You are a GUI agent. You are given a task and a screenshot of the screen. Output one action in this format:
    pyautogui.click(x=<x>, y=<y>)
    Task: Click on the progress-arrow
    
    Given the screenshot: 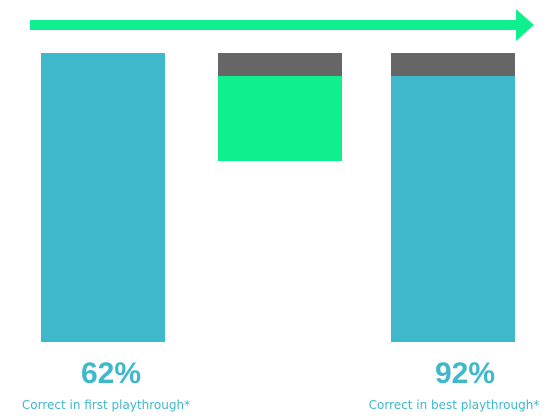 What is the action you would take?
    pyautogui.click(x=282, y=25)
    